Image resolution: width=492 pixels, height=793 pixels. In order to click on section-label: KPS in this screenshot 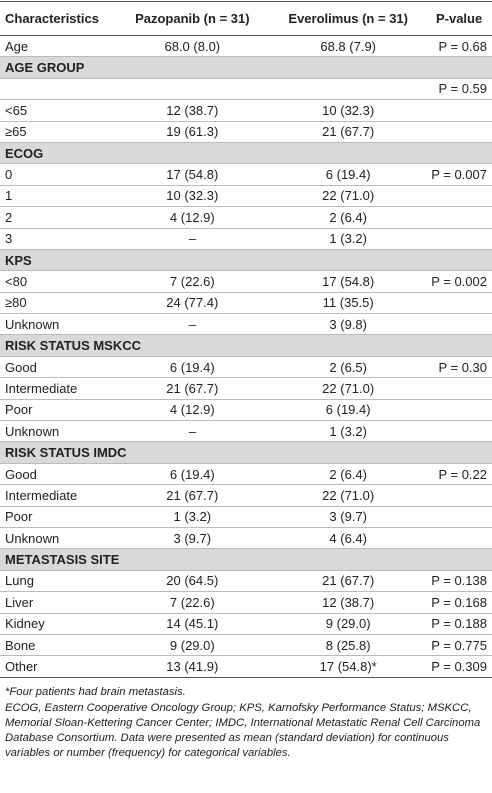, I will do `click(246, 260)`.